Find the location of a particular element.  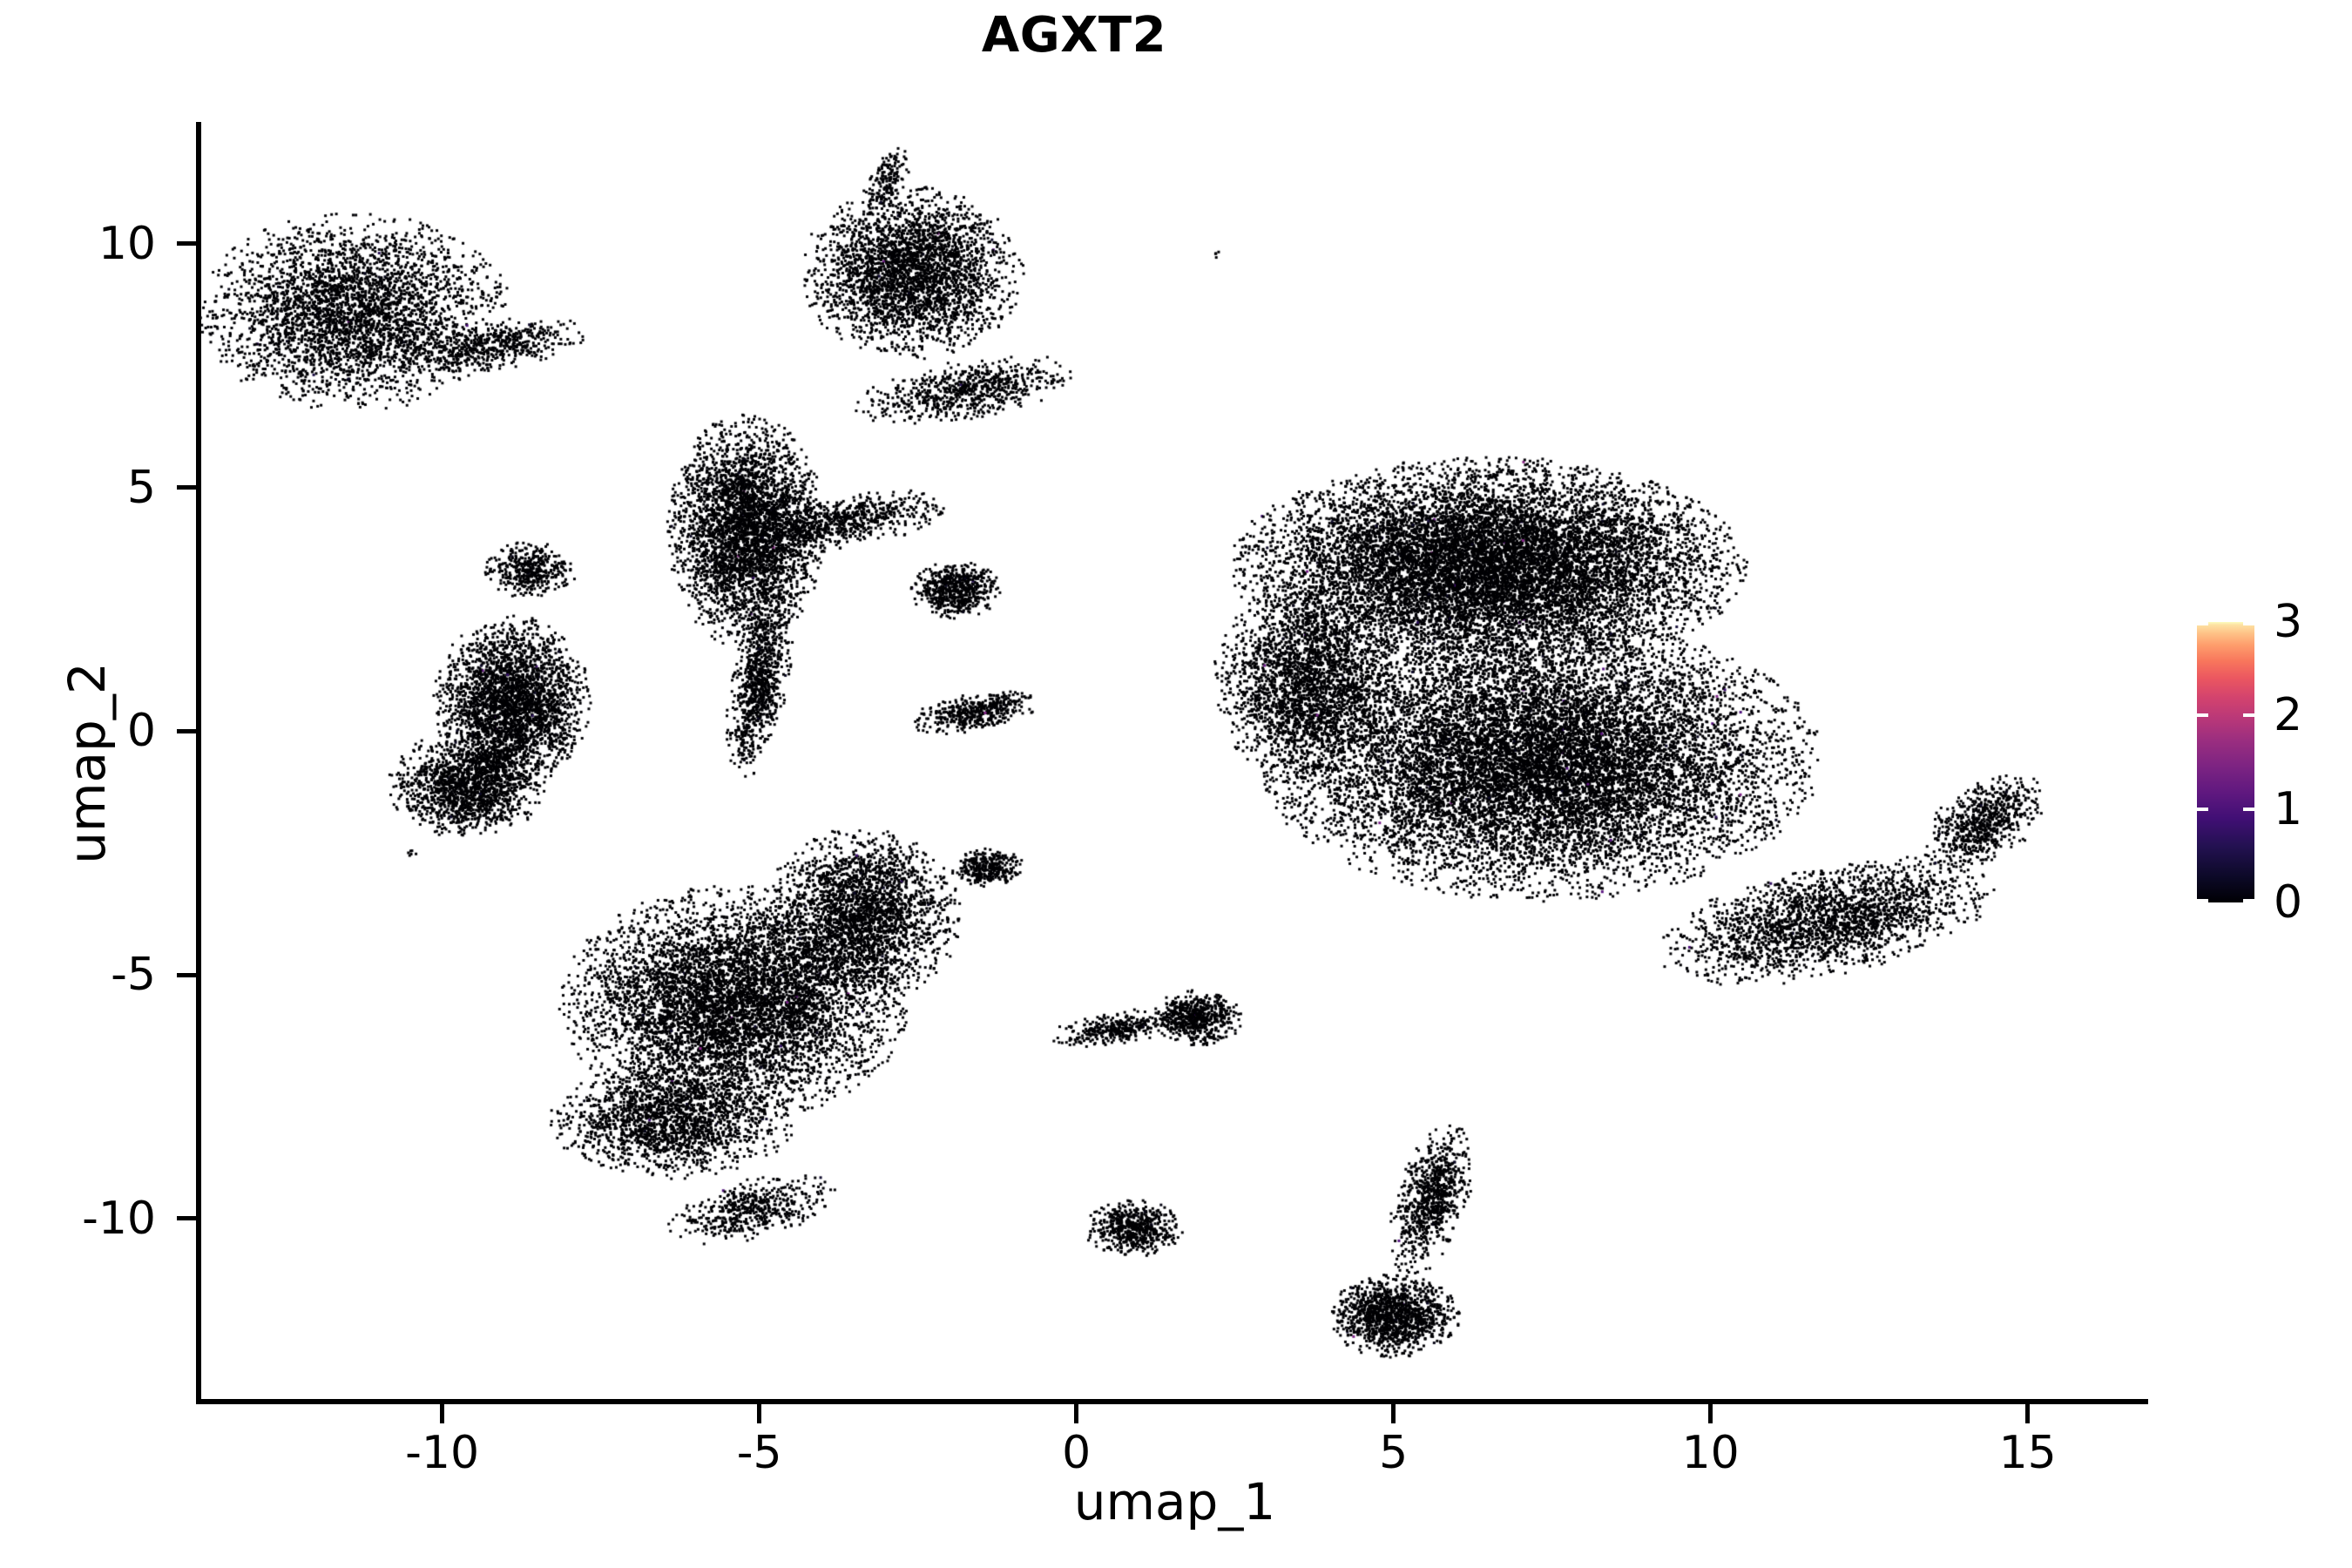

y-axis-spine is located at coordinates (198, 763).